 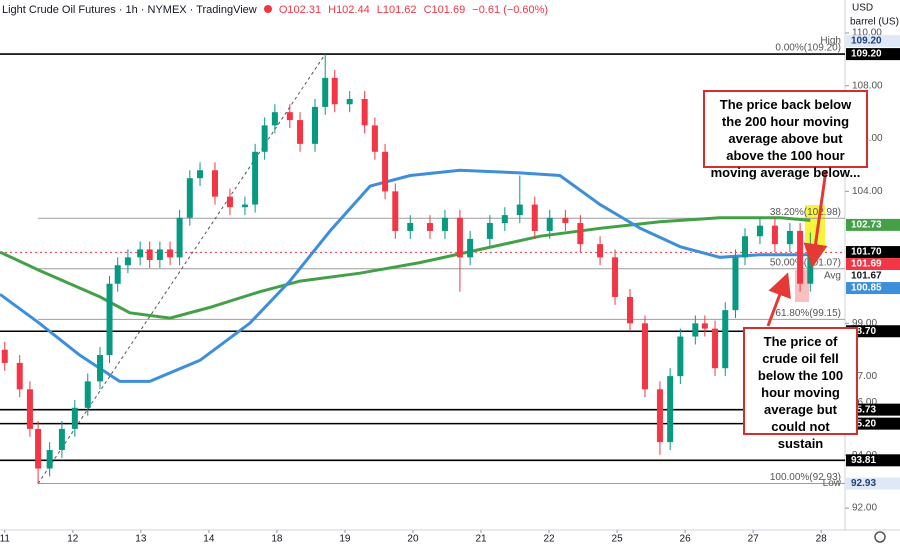 I want to click on fib-label: 38.20%(102.98), so click(x=805, y=212).